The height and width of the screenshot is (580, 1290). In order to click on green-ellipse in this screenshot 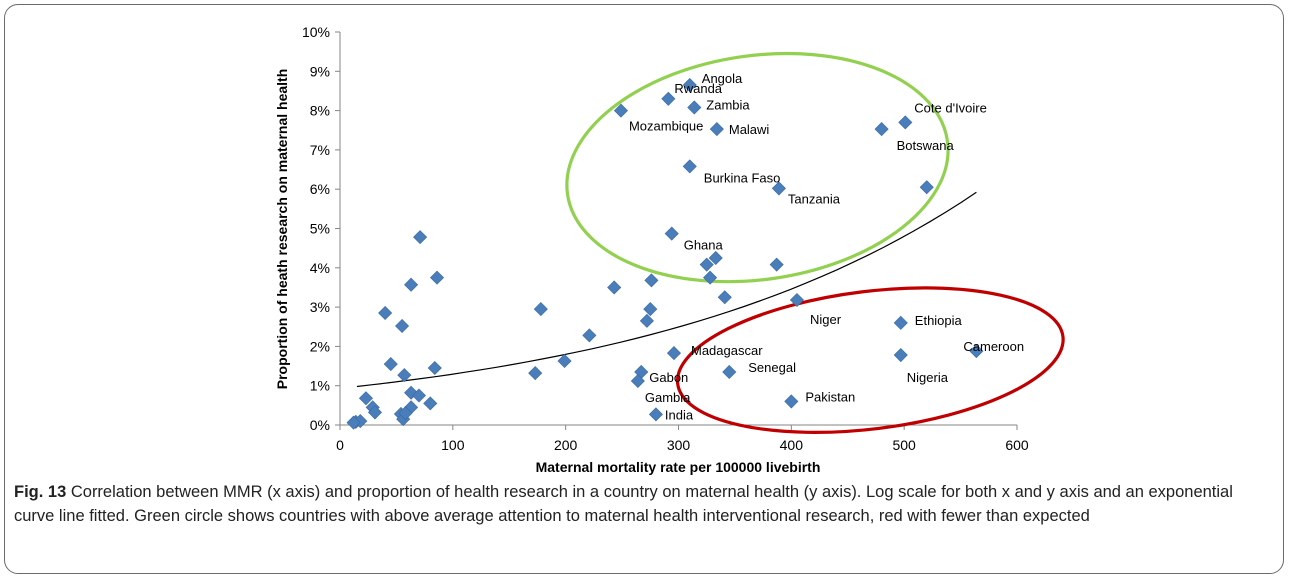, I will do `click(757, 167)`.